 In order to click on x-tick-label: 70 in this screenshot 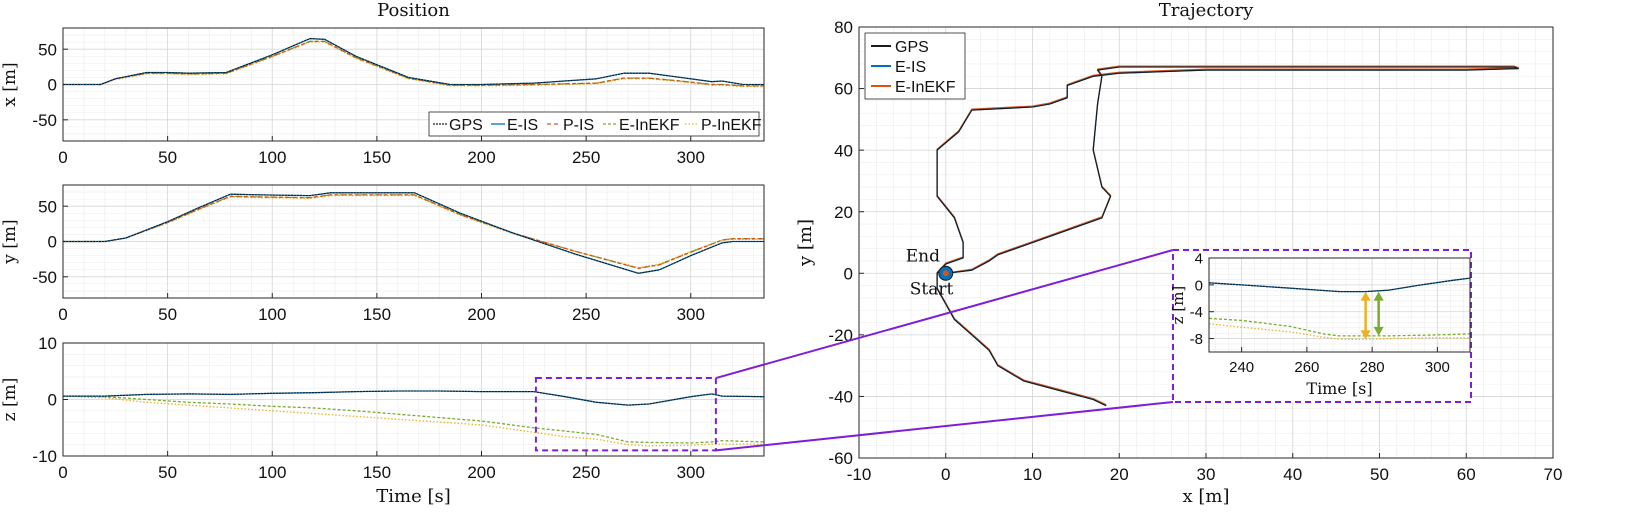, I will do `click(1553, 474)`.